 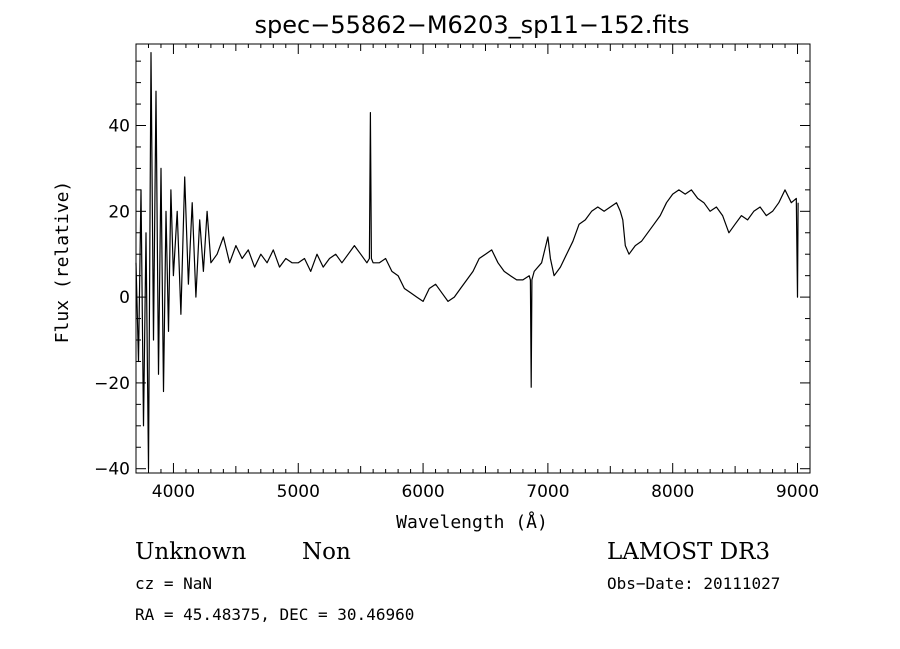 I want to click on y-tick-label: 40, so click(x=119, y=127).